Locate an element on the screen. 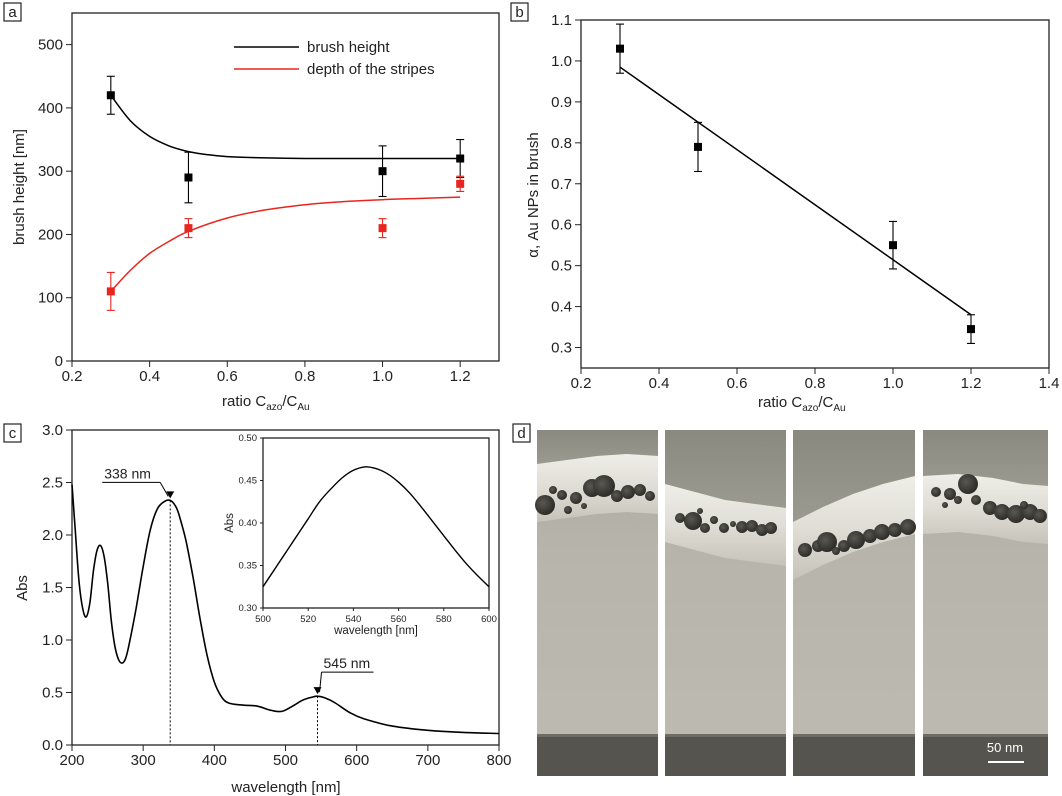 This screenshot has width=1062, height=796. y-tick-label: 0.8 is located at coordinates (561, 143).